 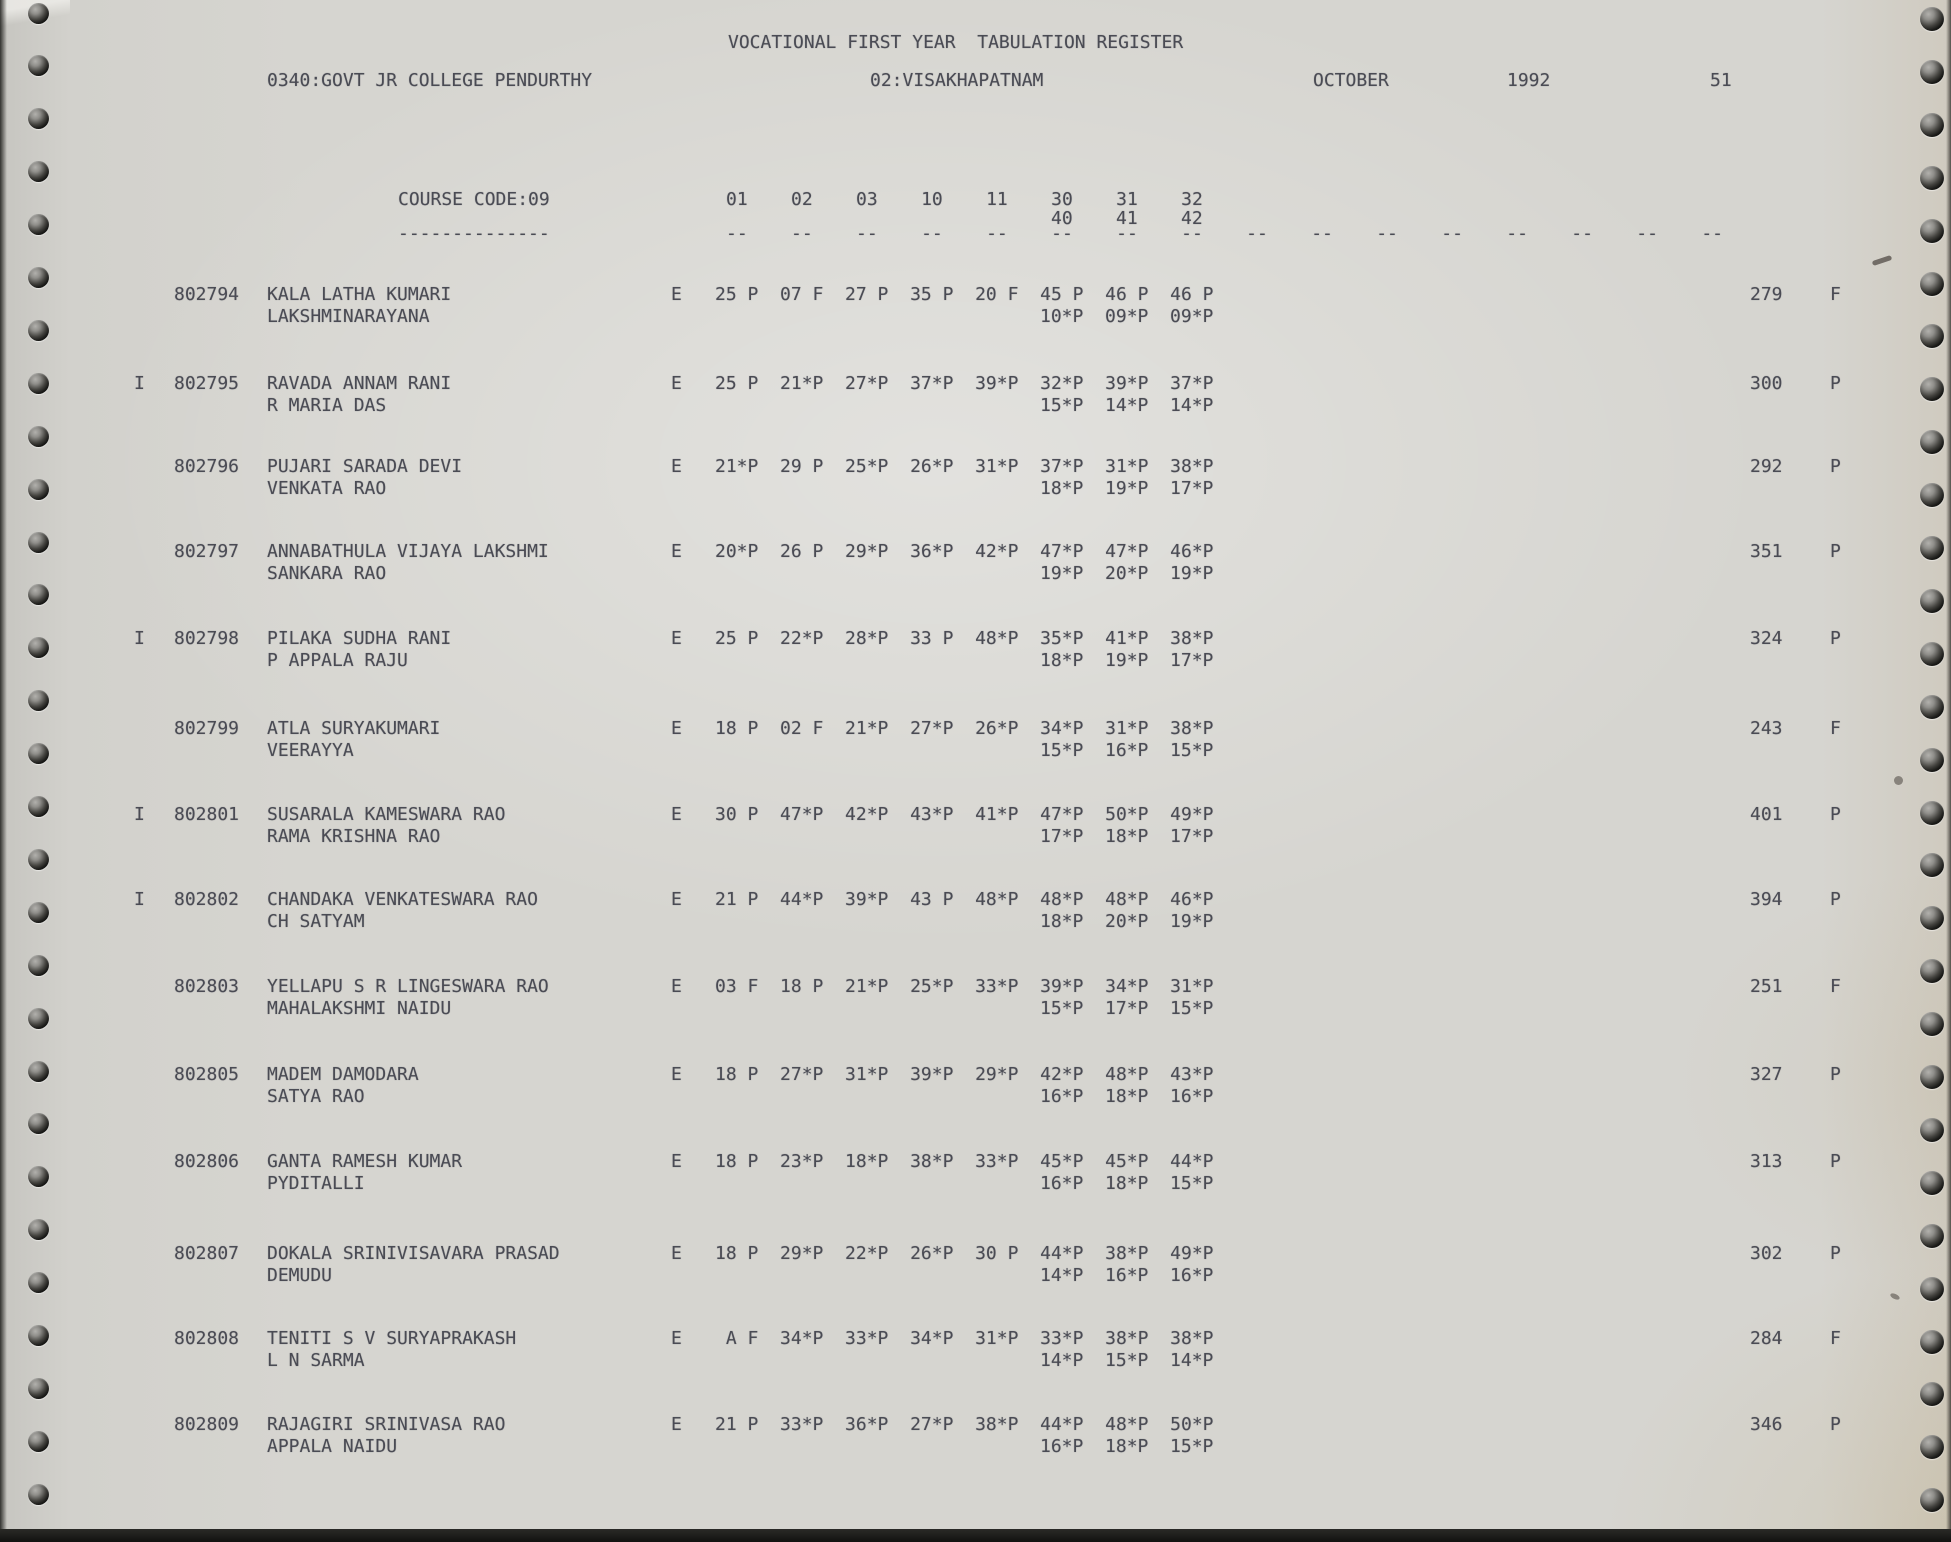 What do you see at coordinates (354, 836) in the screenshot?
I see `parent-name: RAMA KRISHNA RAO` at bounding box center [354, 836].